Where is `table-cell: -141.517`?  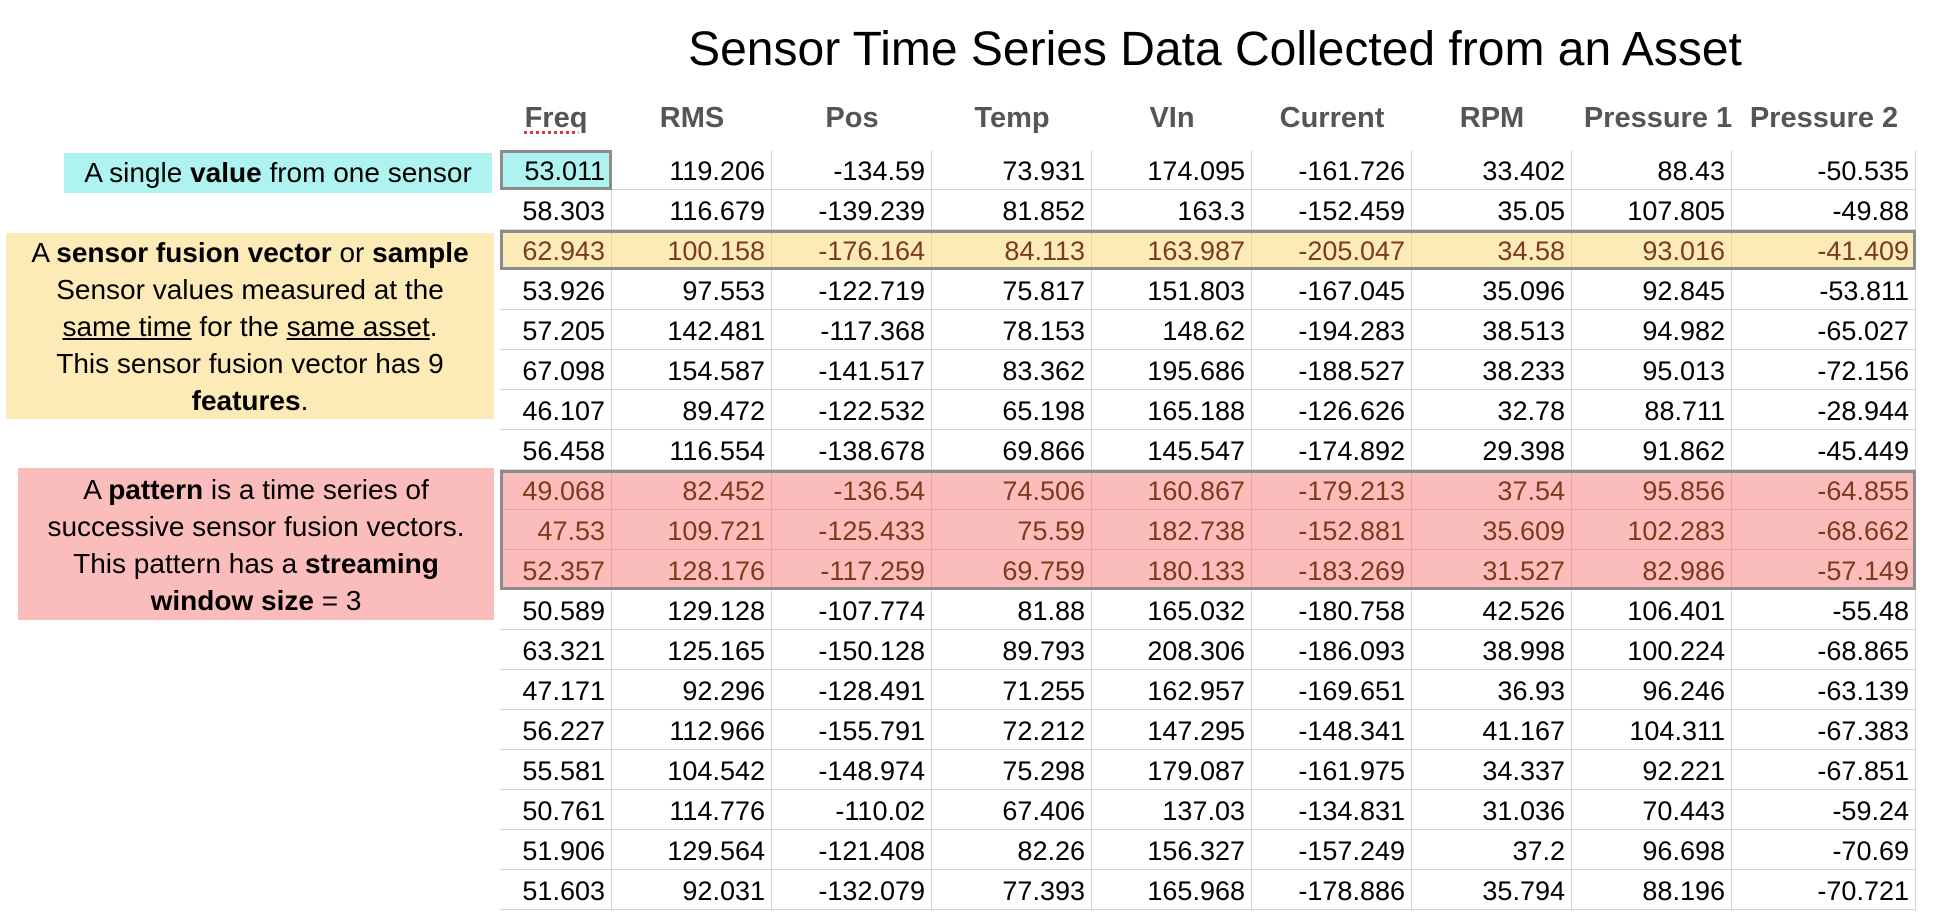
table-cell: -141.517 is located at coordinates (852, 370).